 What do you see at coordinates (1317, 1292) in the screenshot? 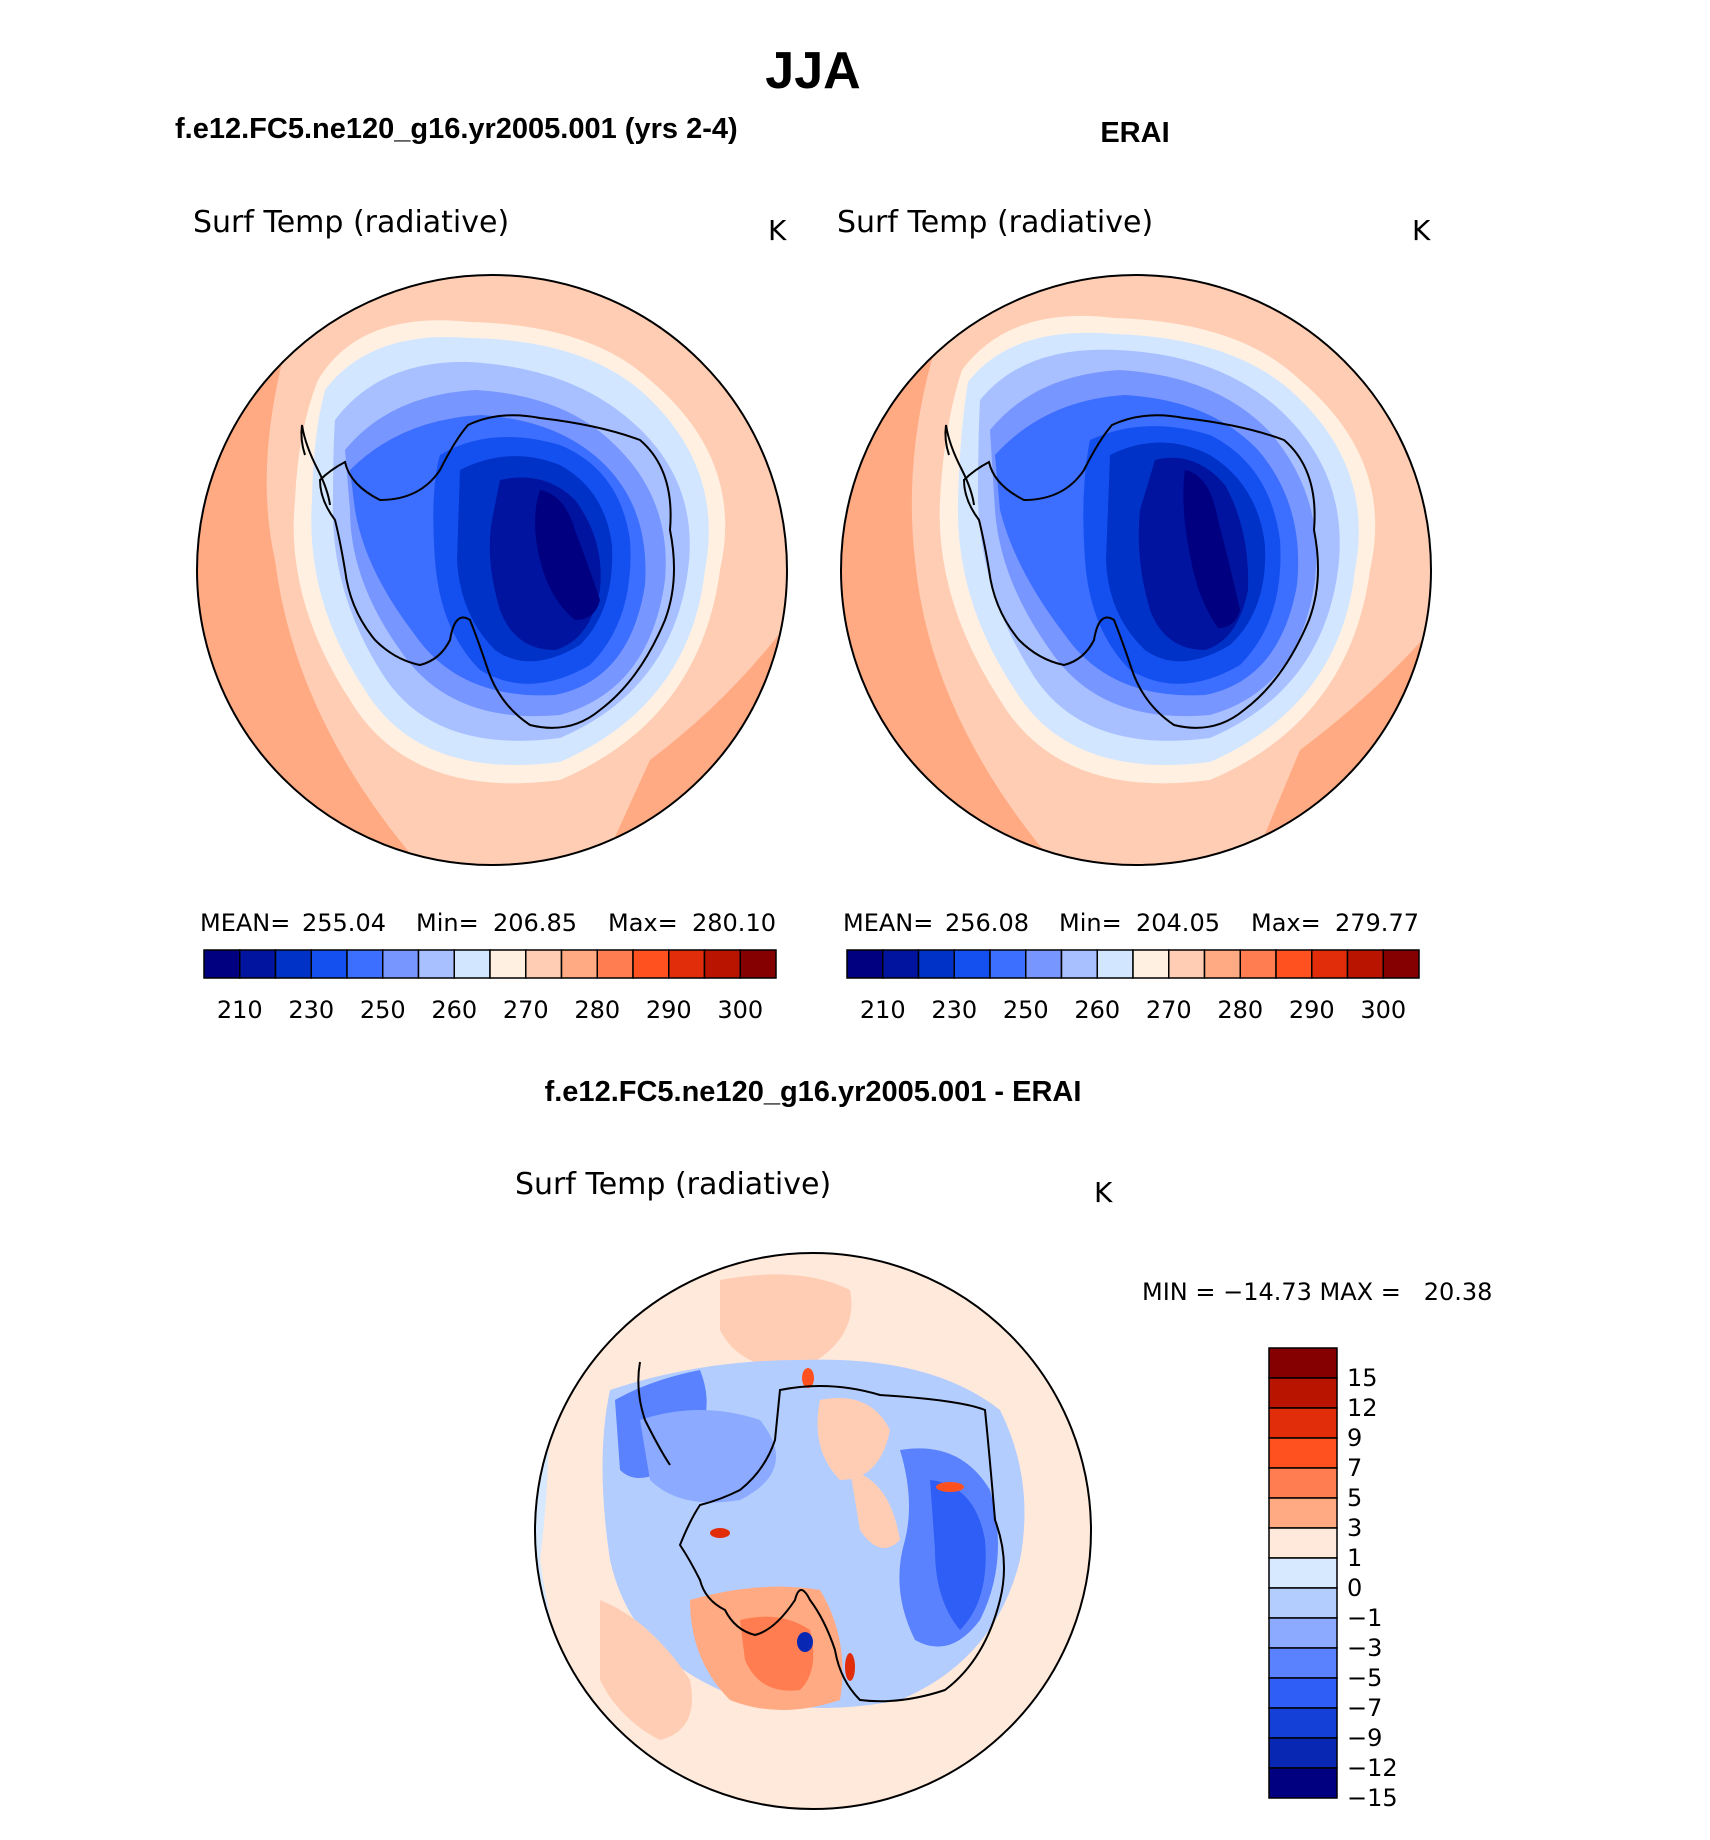
I see `diff-stats: MIN = −14.73 MAX = 20.38` at bounding box center [1317, 1292].